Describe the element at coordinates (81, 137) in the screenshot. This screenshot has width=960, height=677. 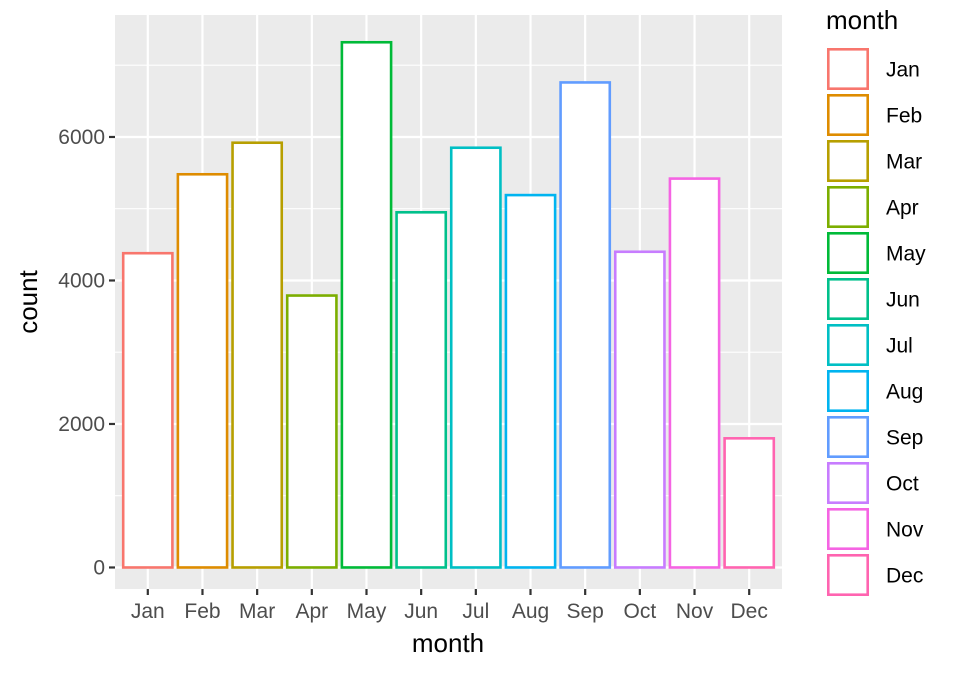
I see `y-tick-label: 6000` at that location.